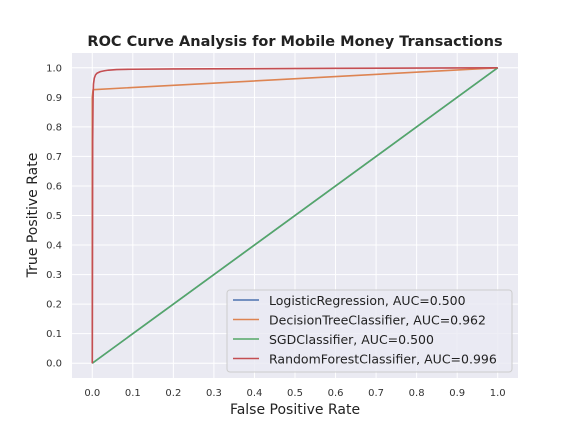 This screenshot has height=432, width=576. I want to click on y-tick-label: 0.9, so click(54, 98).